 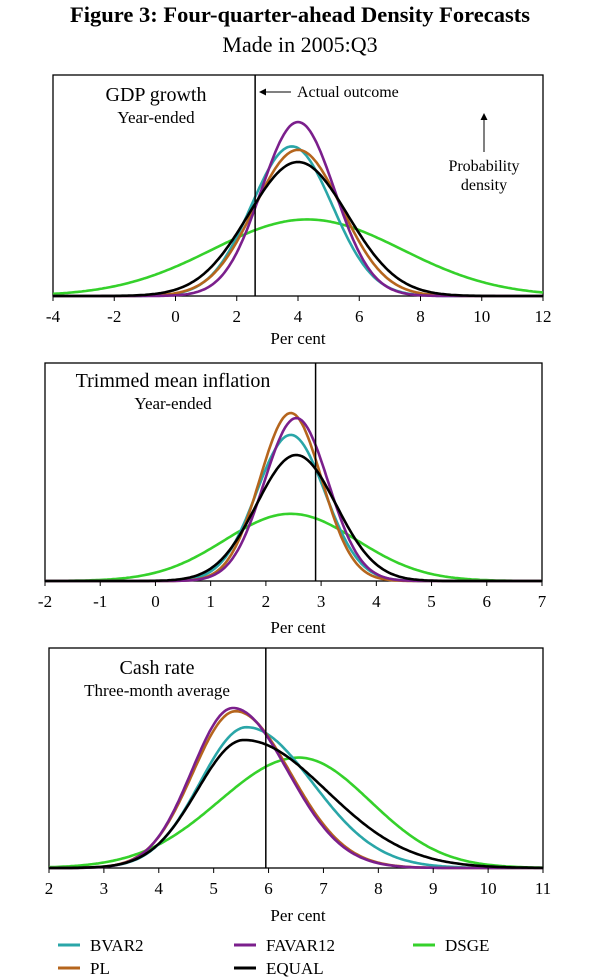 What do you see at coordinates (173, 381) in the screenshot?
I see `panel-title: Trimmed mean inflation` at bounding box center [173, 381].